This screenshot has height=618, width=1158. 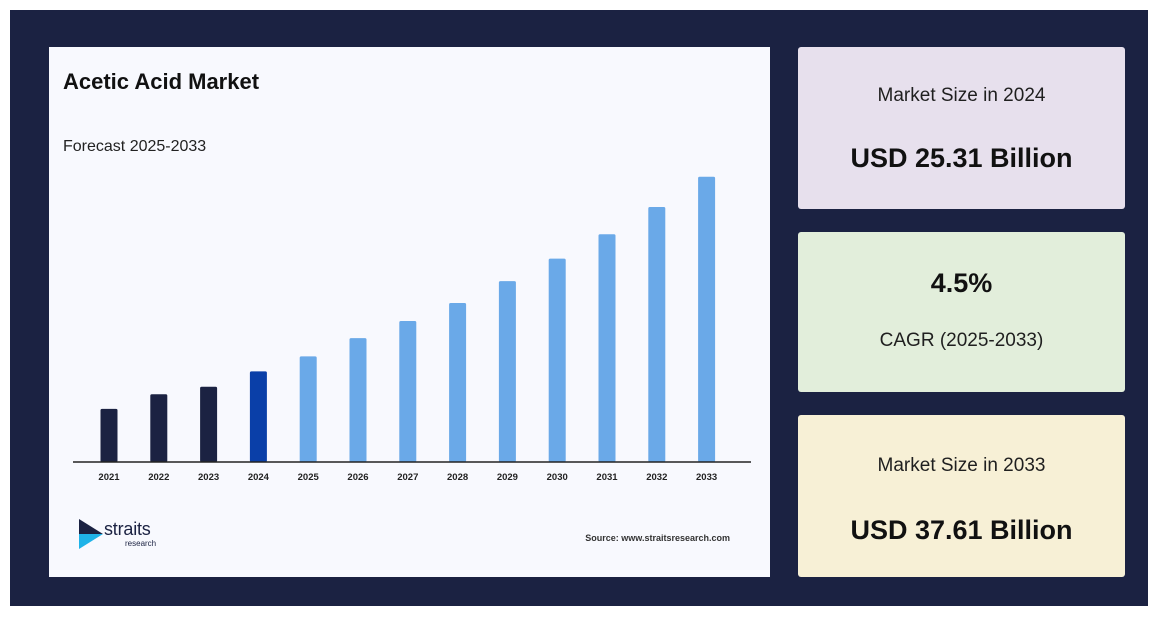 What do you see at coordinates (109, 477) in the screenshot?
I see `x-tick-label-2021: 2021` at bounding box center [109, 477].